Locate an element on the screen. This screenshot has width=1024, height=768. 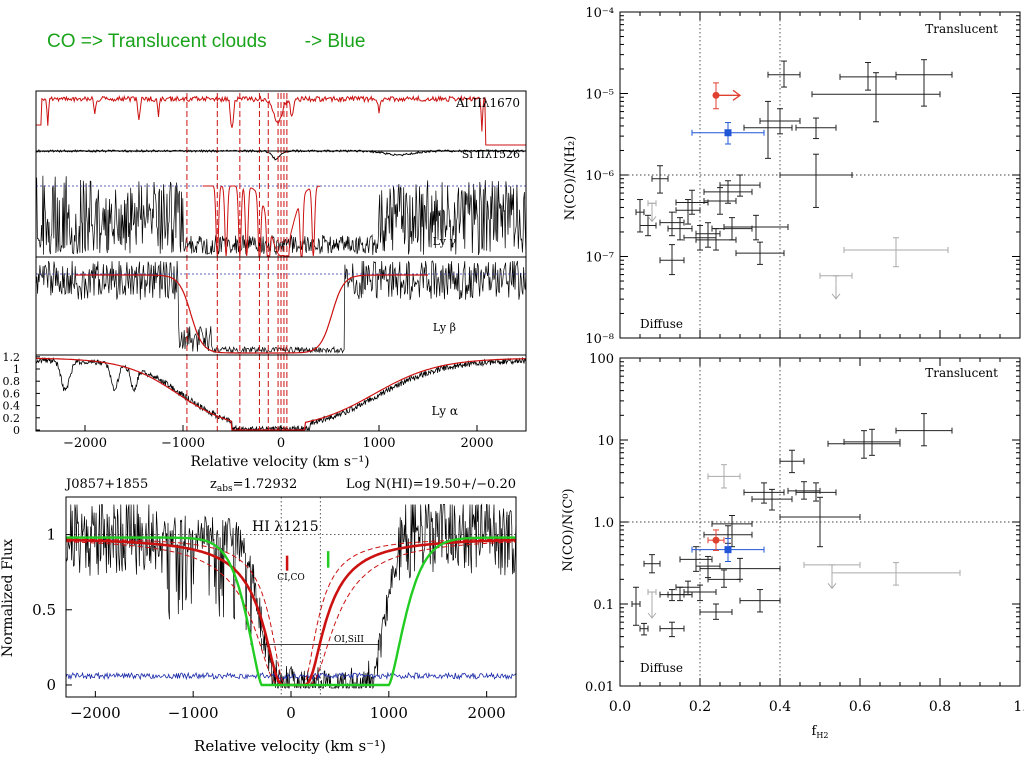
slide-headline: CO => Translucent clouds -> Blue is located at coordinates (206, 42).